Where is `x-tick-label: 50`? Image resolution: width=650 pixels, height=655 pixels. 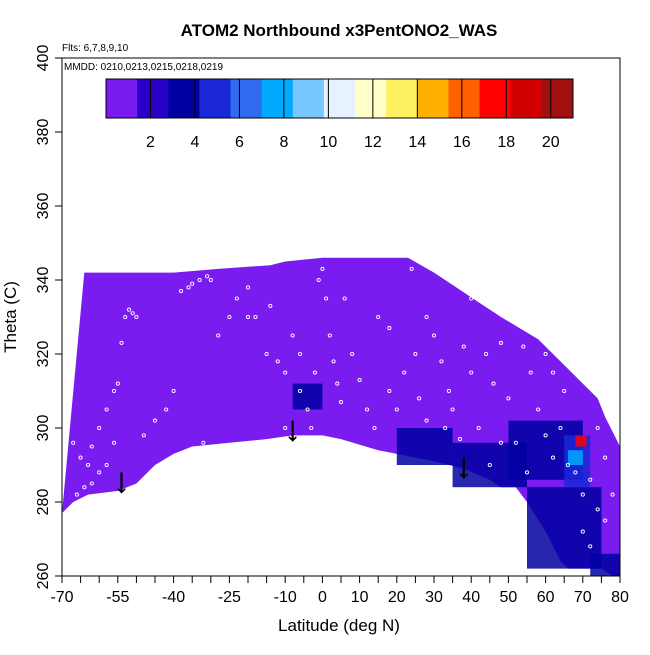
x-tick-label: 50 is located at coordinates (509, 597).